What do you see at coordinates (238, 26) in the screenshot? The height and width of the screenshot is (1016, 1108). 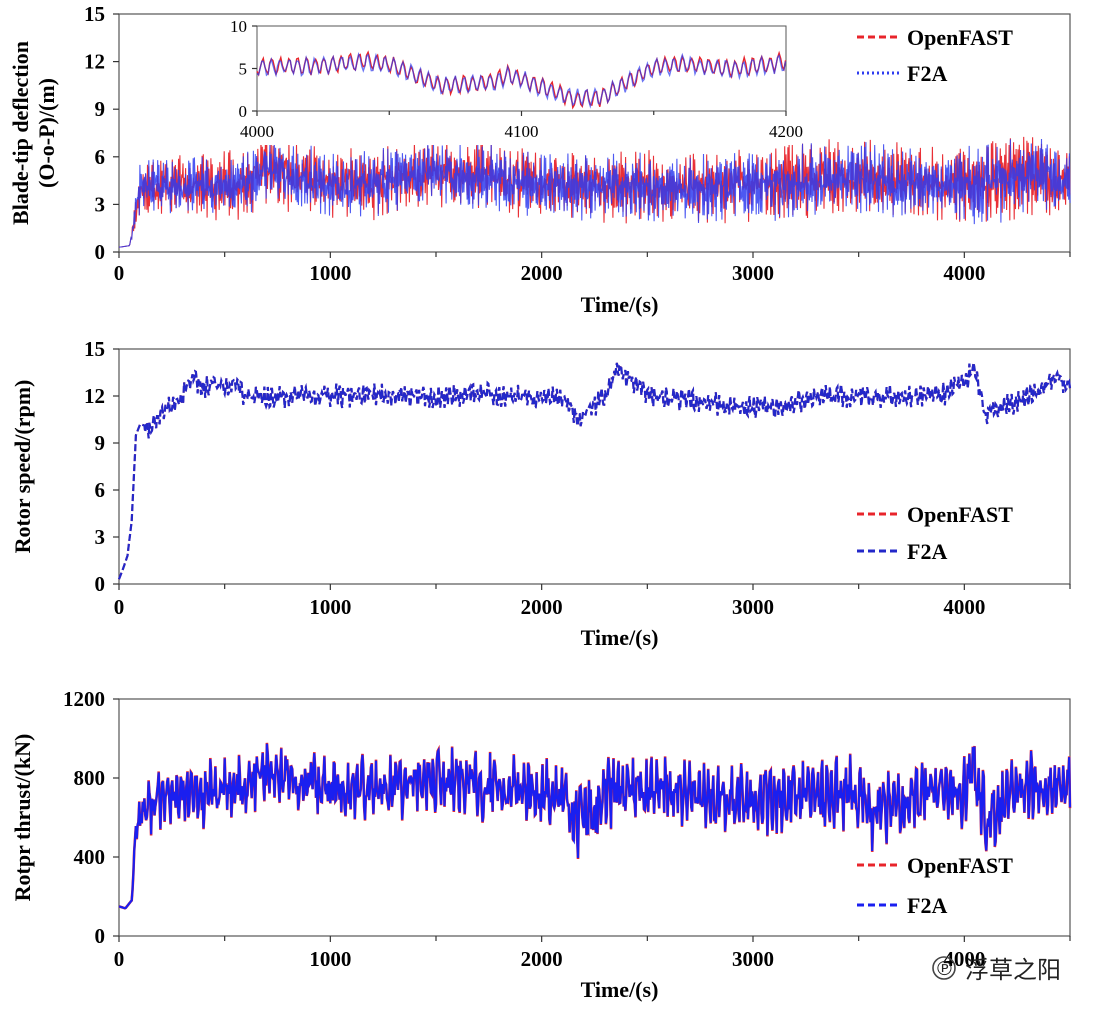 I see `inset-y-tick-label: 10` at bounding box center [238, 26].